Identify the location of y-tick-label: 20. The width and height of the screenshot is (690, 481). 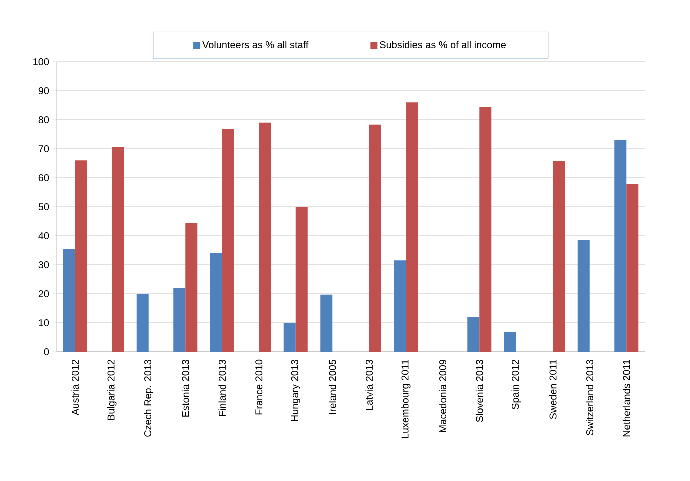
(44, 294).